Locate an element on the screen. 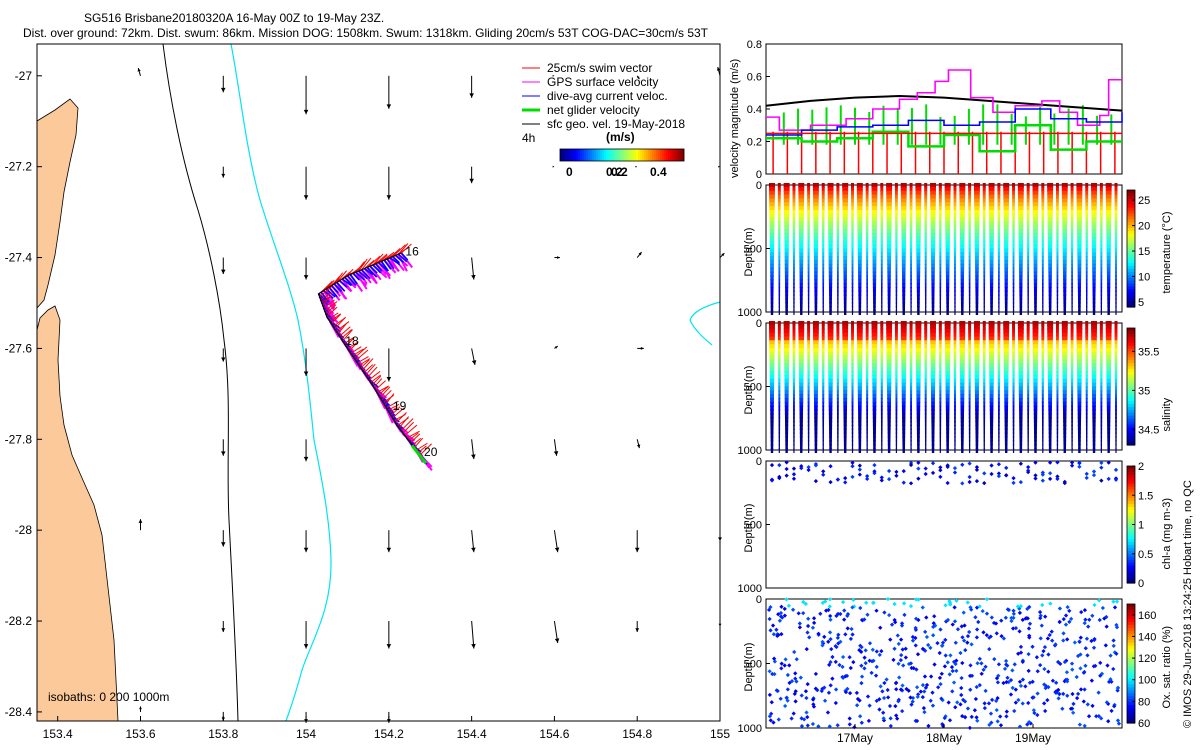  geo-vector-head is located at coordinates (306, 459).